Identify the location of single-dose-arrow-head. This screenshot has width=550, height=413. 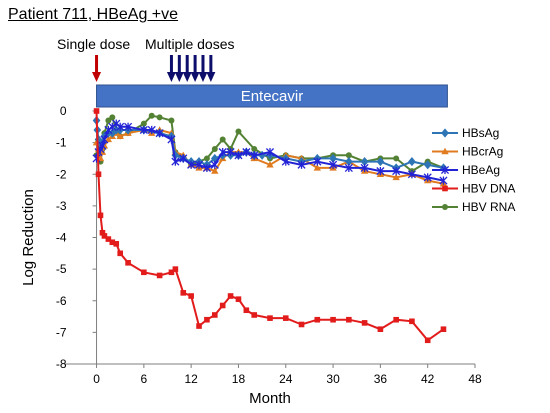
(97, 77).